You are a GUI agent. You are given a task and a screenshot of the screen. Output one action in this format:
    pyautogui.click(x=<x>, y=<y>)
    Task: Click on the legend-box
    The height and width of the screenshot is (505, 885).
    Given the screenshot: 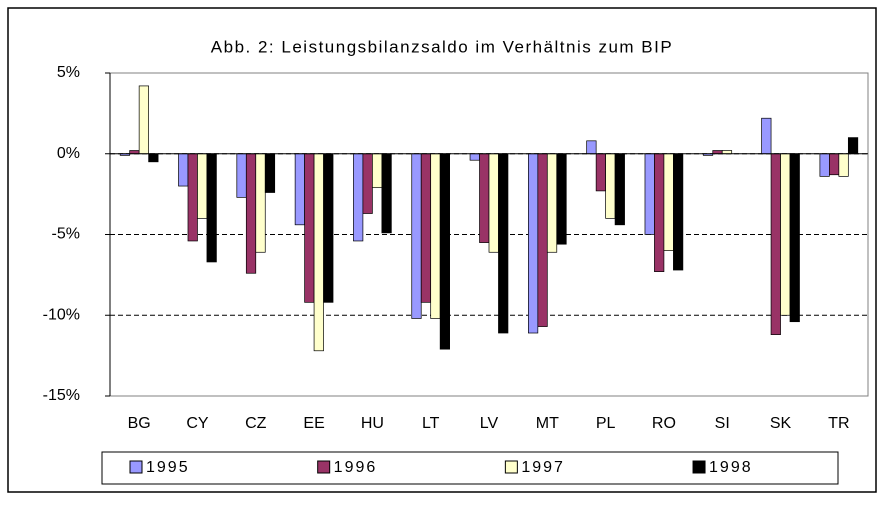 What is the action you would take?
    pyautogui.click(x=470, y=468)
    